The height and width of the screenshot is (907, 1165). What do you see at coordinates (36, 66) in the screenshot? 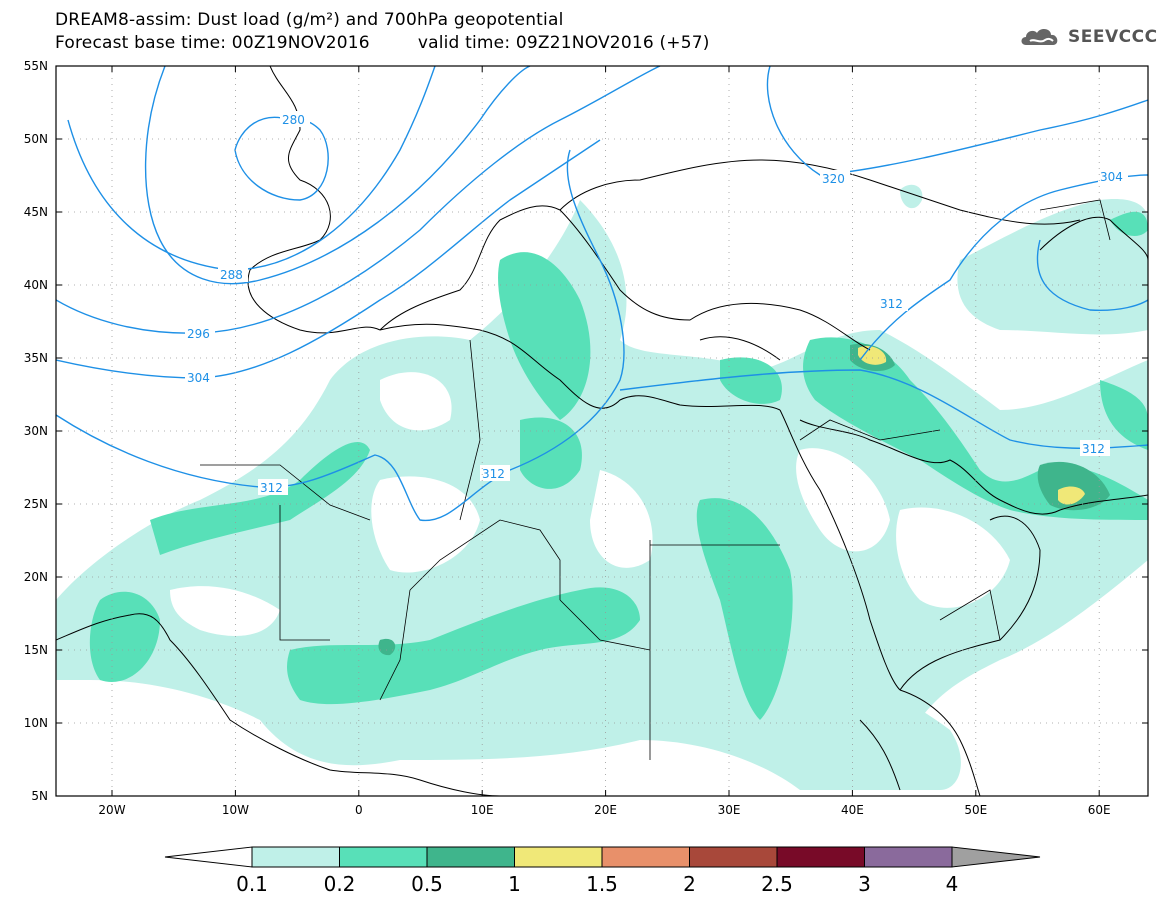
I see `lat-label: 55N` at bounding box center [36, 66].